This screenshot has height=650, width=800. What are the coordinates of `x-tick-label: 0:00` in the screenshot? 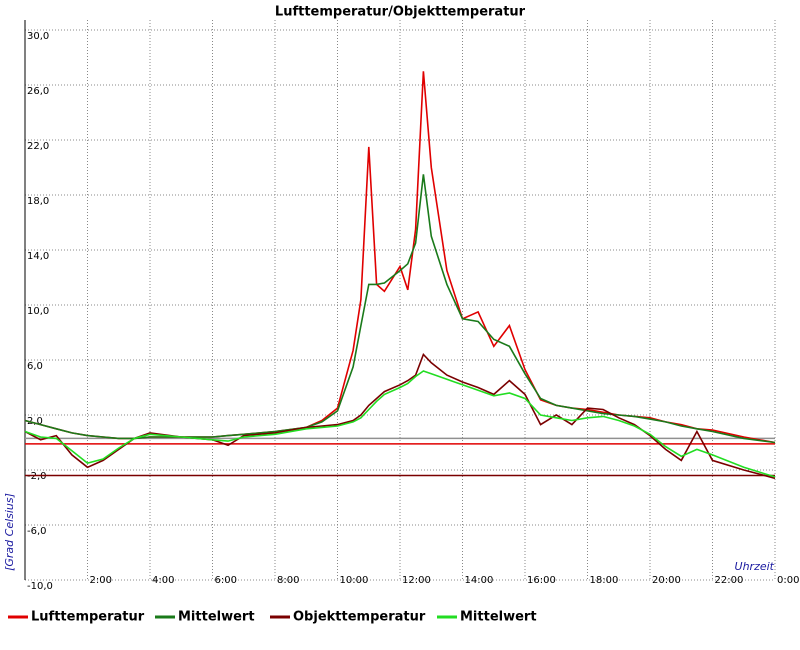 It's located at (788, 580).